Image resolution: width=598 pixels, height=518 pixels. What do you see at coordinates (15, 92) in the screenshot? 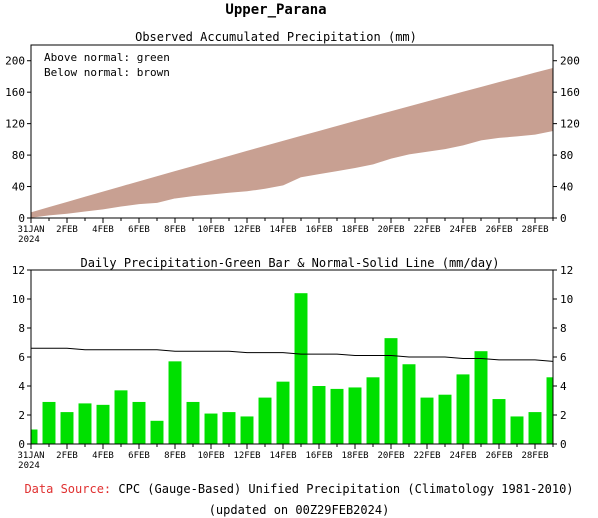
I see `y-tick-label-left: 160` at bounding box center [15, 92].